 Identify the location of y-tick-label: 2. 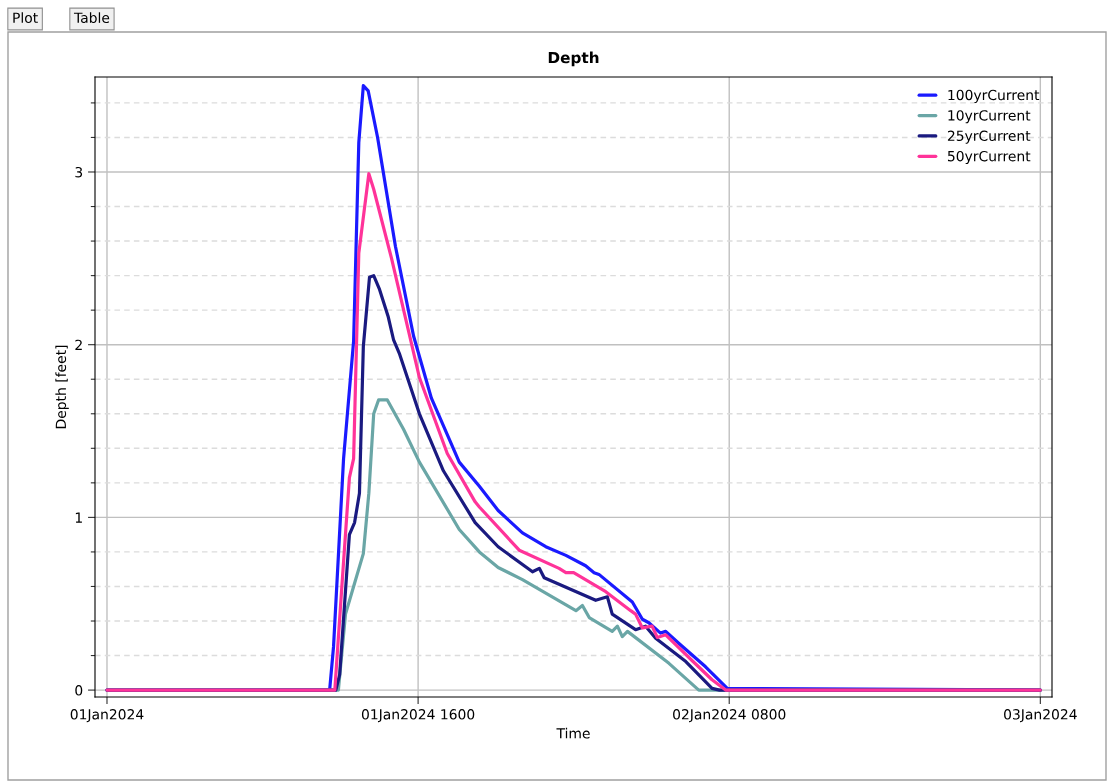
(78, 344).